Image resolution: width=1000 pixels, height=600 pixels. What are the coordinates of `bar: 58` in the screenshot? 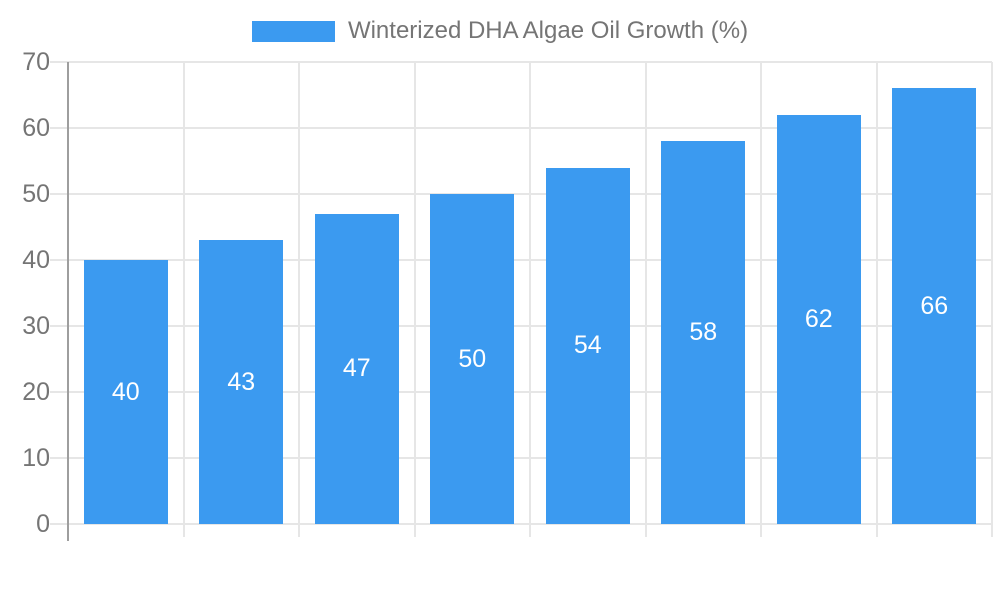 It's located at (703, 332).